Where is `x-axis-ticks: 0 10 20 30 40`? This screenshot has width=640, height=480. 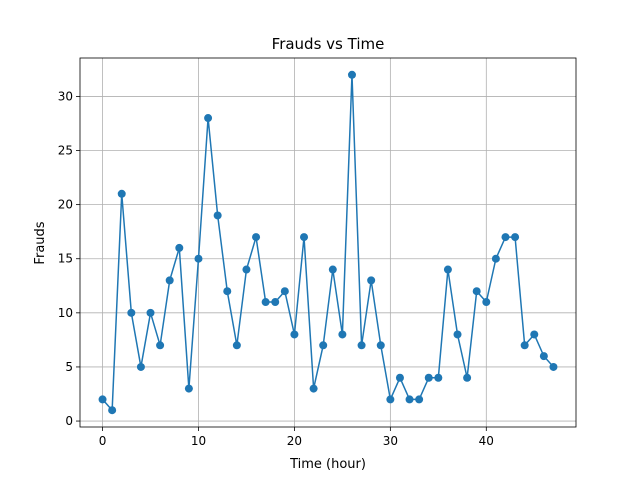 x-axis-ticks: 0 10 20 30 40 is located at coordinates (296, 437).